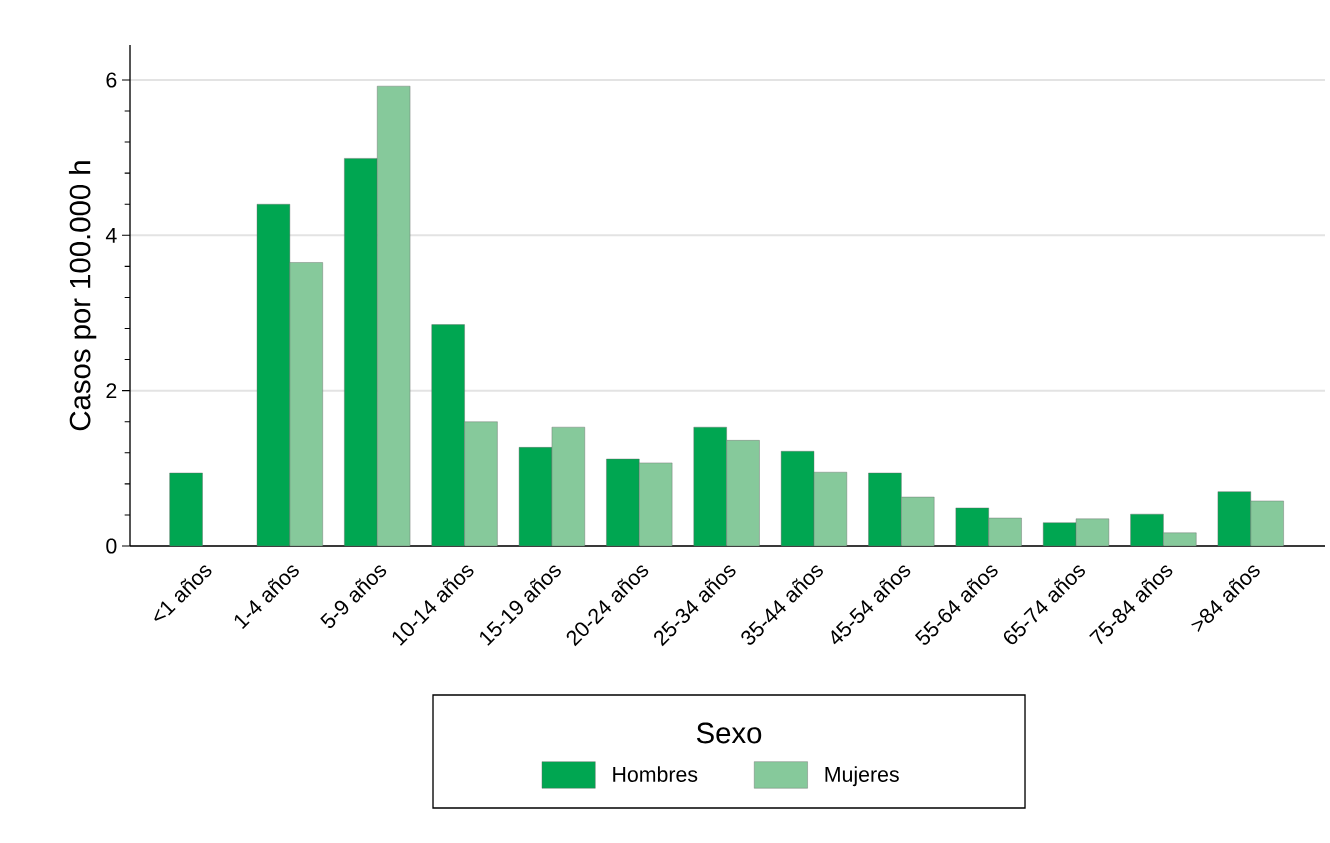  Describe the element at coordinates (186, 509) in the screenshot. I see `bar` at that location.